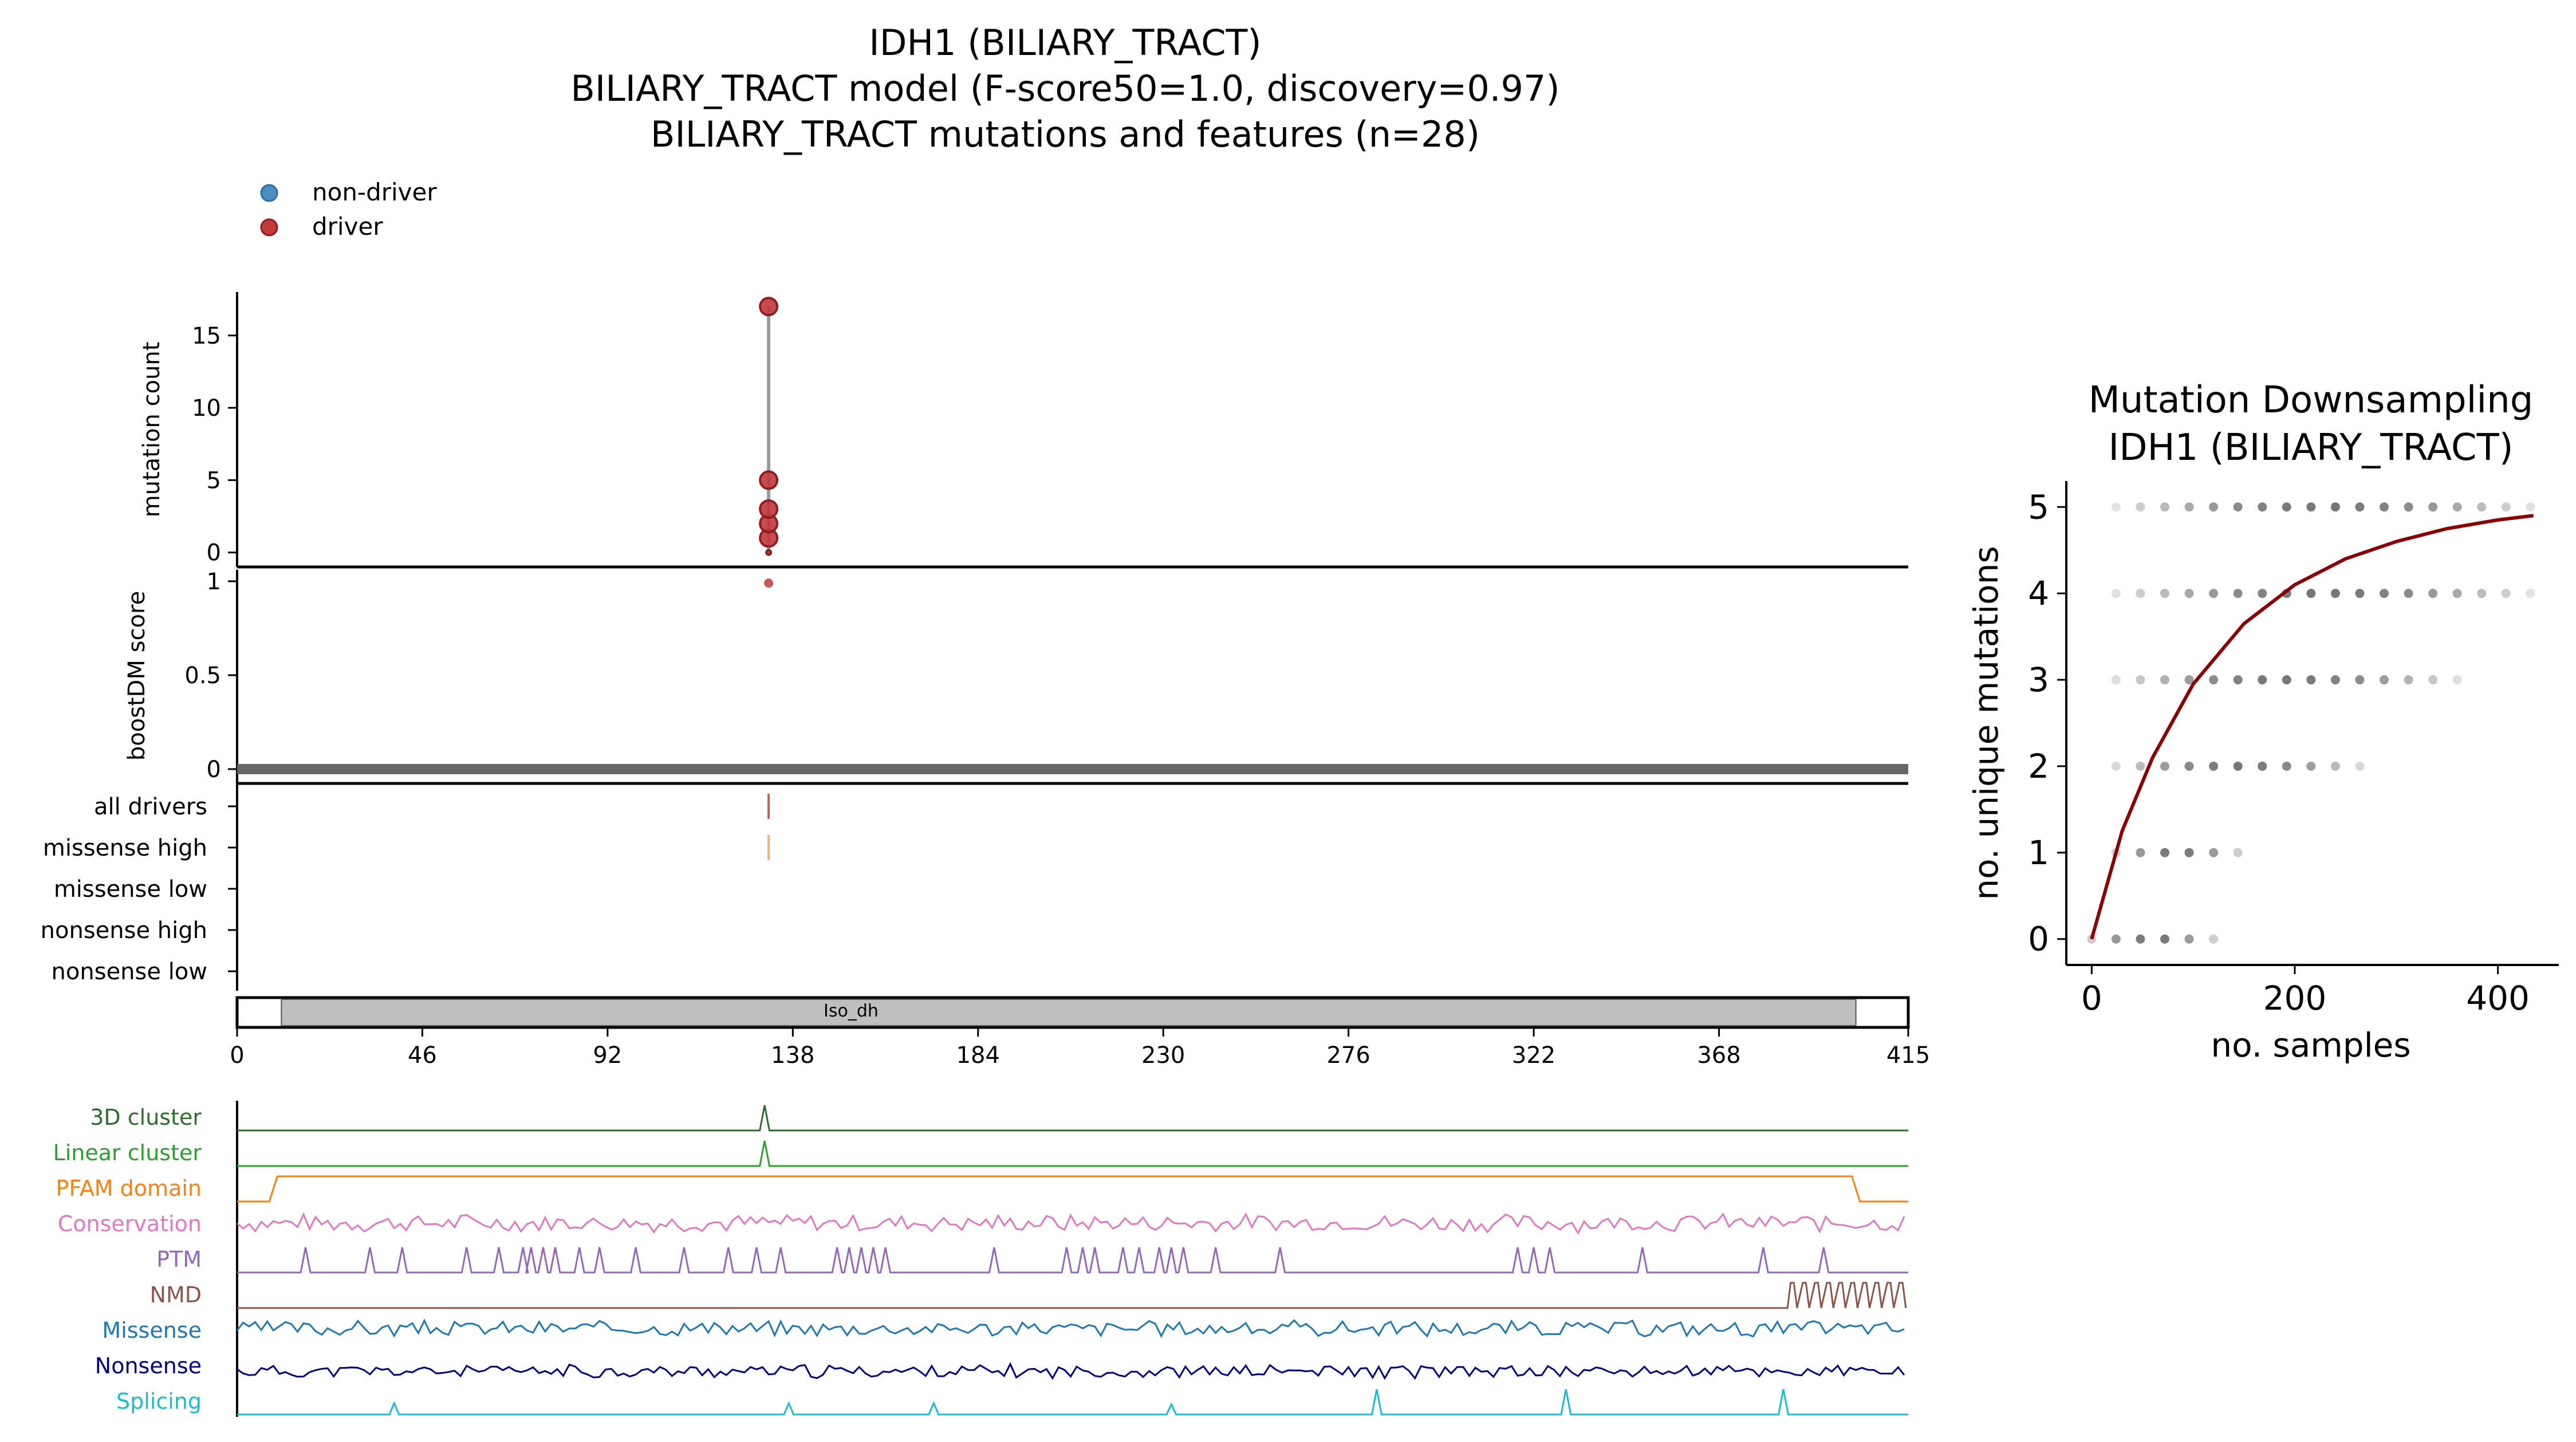 The height and width of the screenshot is (1442, 2576). Describe the element at coordinates (129, 972) in the screenshot. I see `track-row-label: nonsense low` at that location.